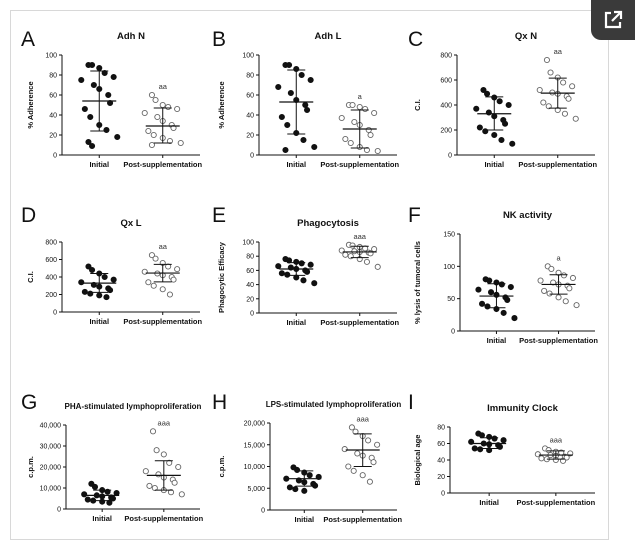 This screenshot has height=544, width=635. What do you see at coordinates (526, 36) in the screenshot?
I see `chart-title: Qx N` at bounding box center [526, 36].